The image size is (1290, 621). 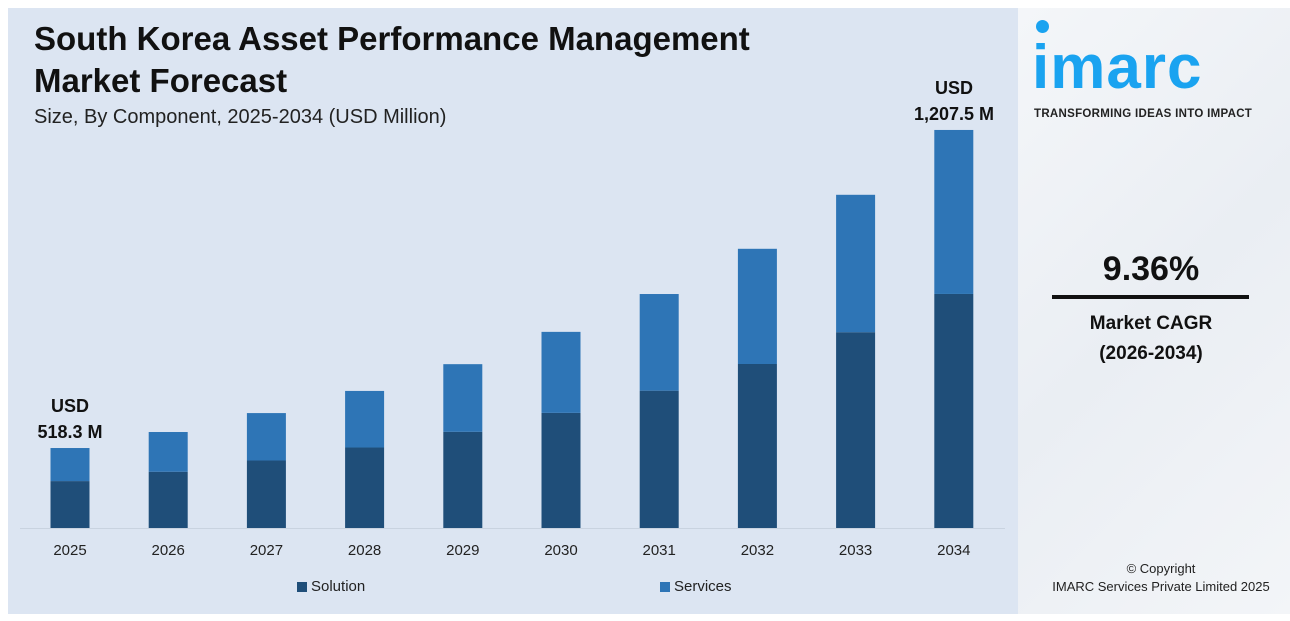 I want to click on imarc-logo: imarc, so click(x=1117, y=67).